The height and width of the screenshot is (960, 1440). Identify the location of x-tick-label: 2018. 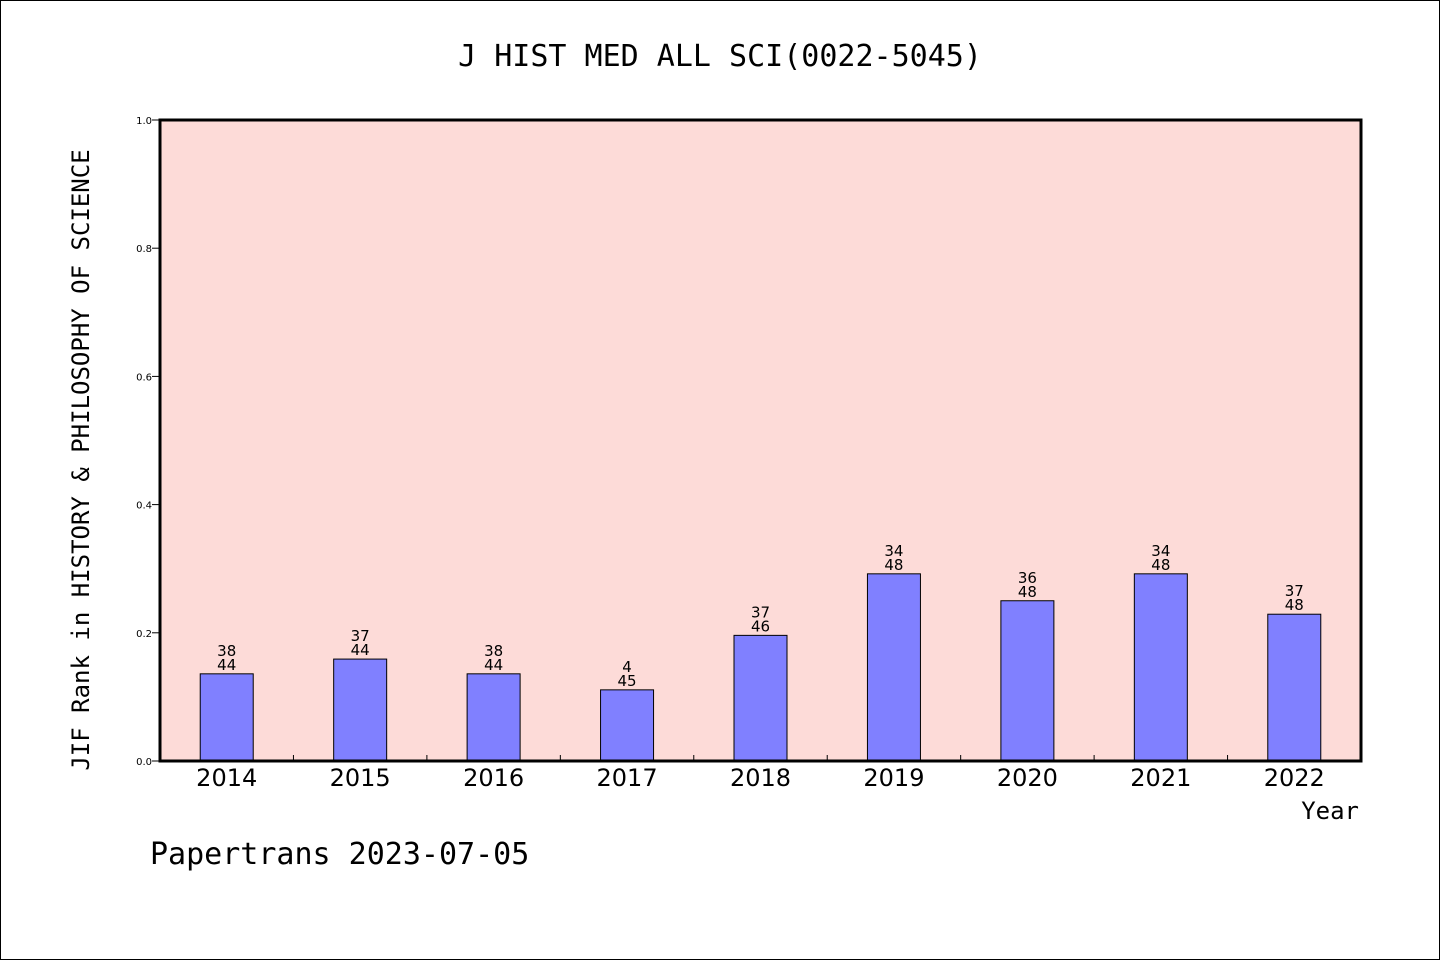
(760, 778).